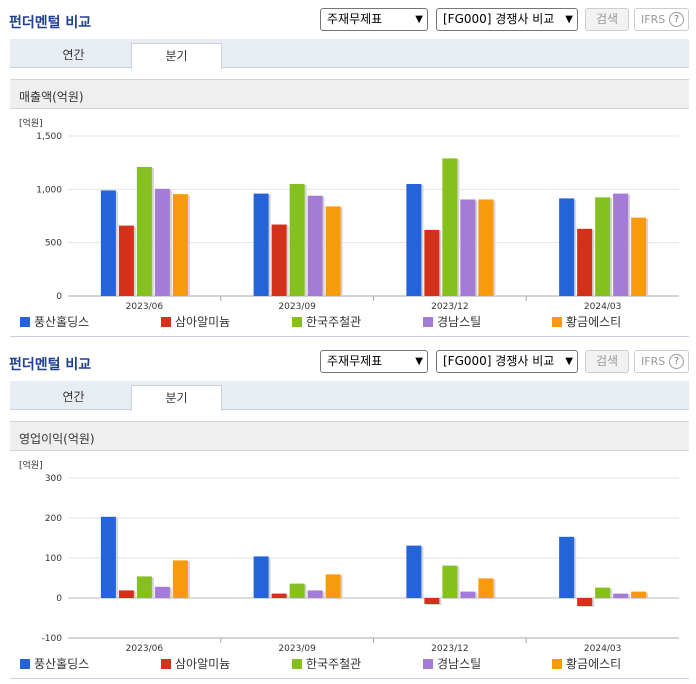  Describe the element at coordinates (203, 322) in the screenshot. I see `legend-label: 삼아알미늄` at that location.